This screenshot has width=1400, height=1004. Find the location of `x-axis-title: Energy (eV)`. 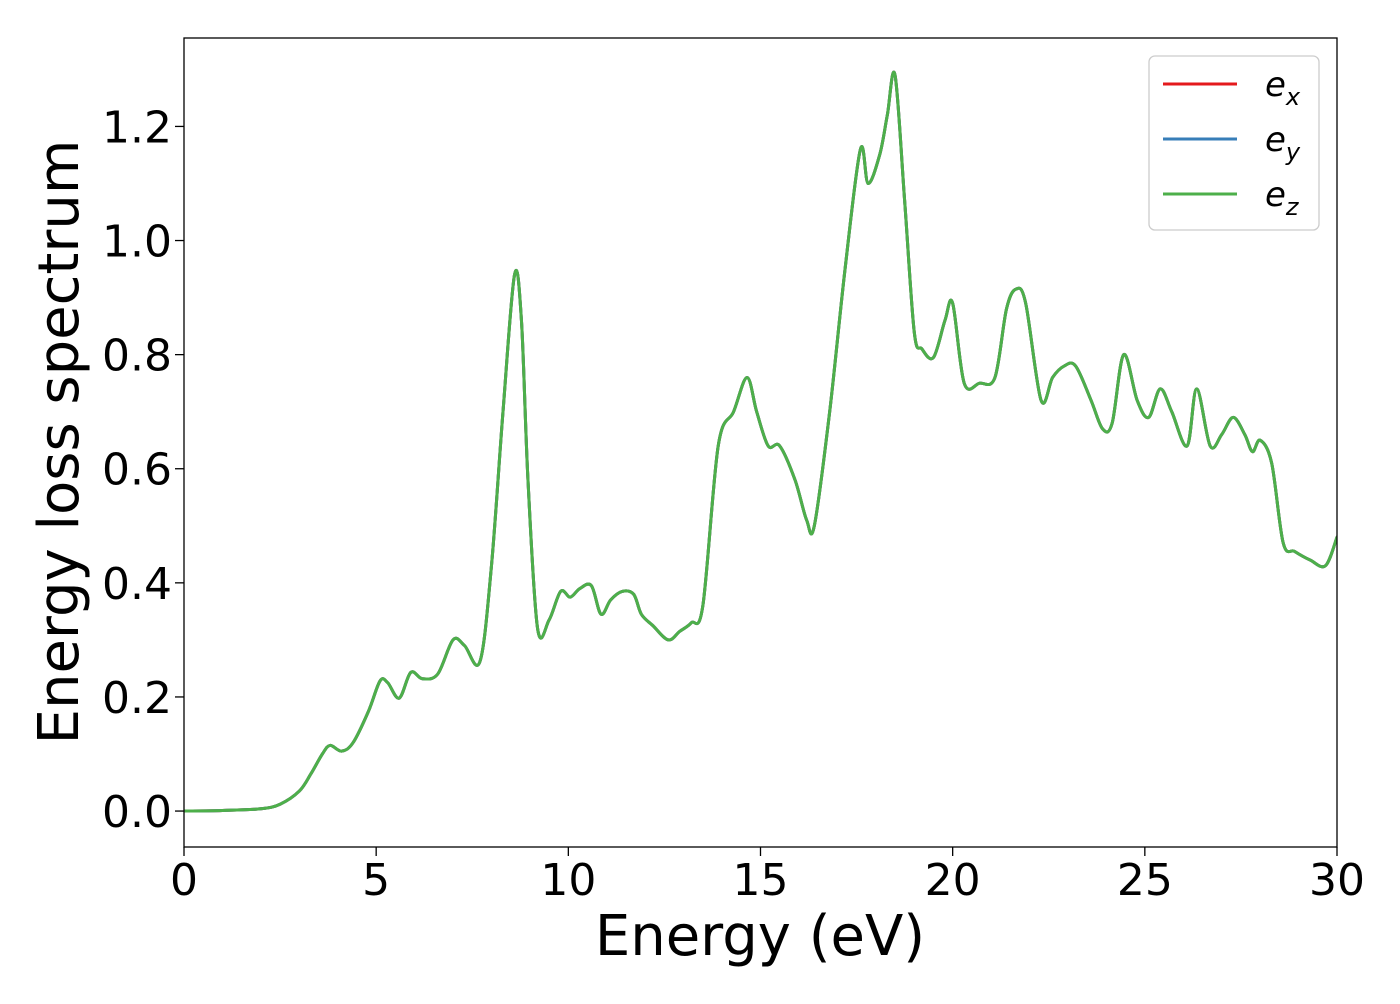

x-axis-title: Energy (eV) is located at coordinates (760, 936).